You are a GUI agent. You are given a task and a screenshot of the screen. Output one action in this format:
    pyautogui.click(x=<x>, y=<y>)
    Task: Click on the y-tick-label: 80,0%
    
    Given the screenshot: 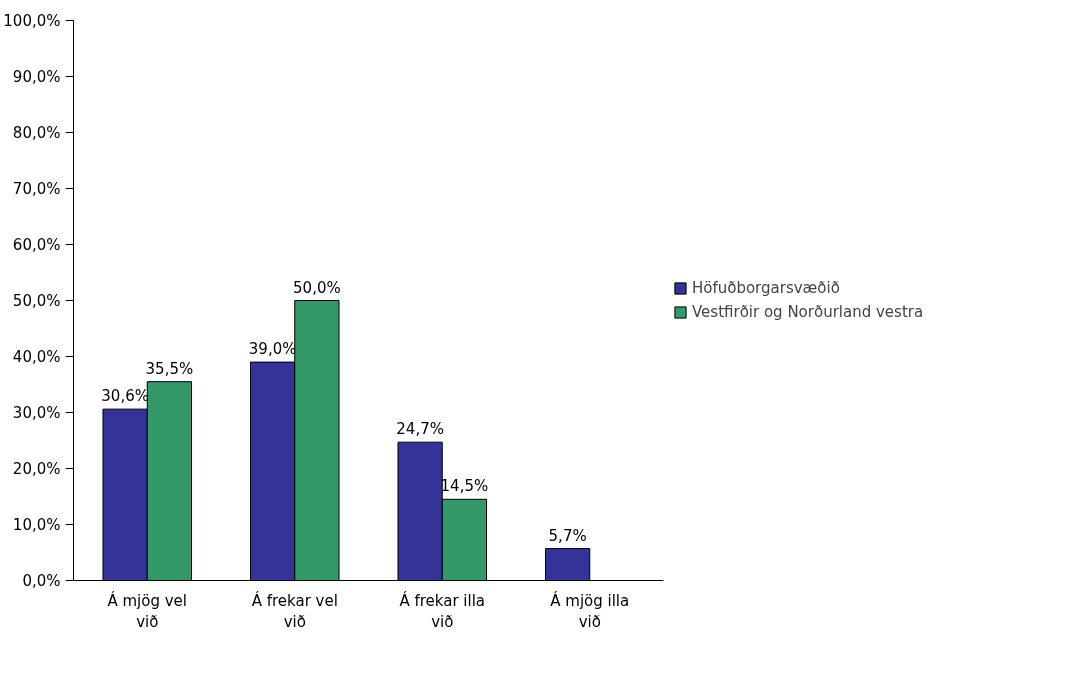 What is the action you would take?
    pyautogui.click(x=36, y=132)
    